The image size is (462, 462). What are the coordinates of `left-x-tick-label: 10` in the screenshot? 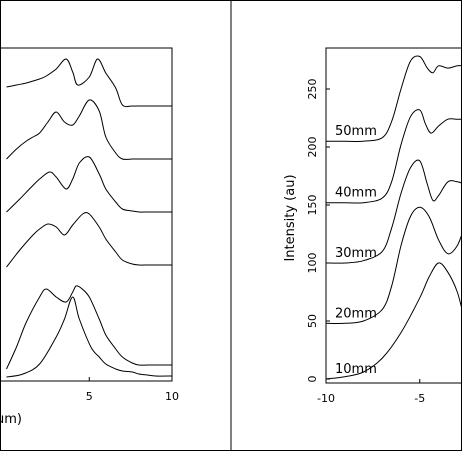 It's located at (172, 396).